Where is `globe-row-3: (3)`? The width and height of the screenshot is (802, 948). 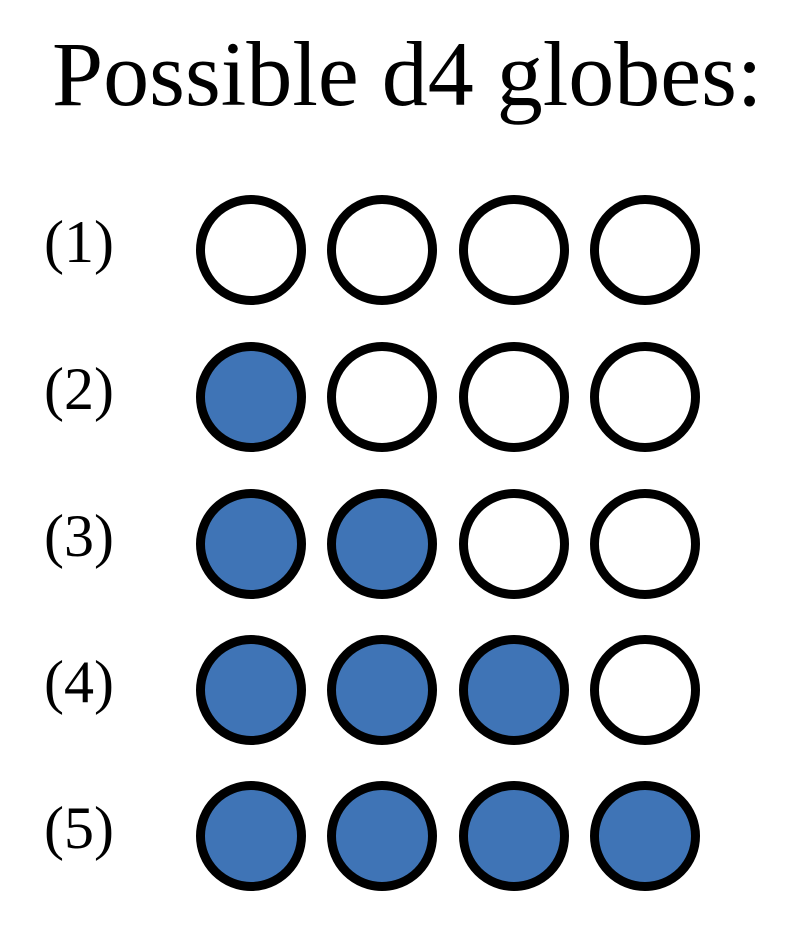
globe-row-3: (3) is located at coordinates (401, 541).